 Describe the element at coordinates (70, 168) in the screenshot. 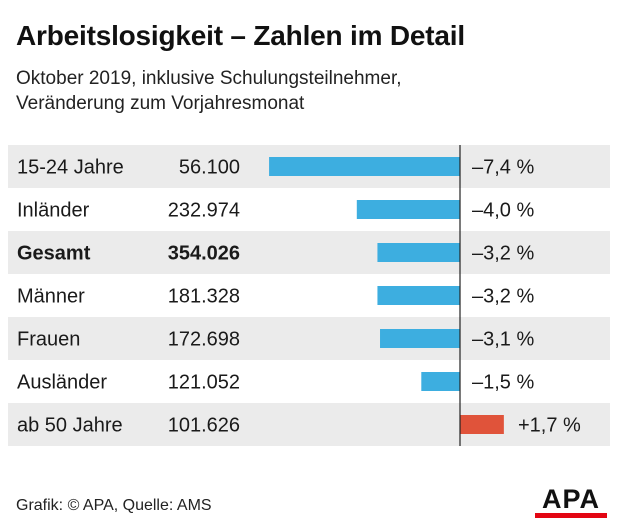

I see `category-label: 15-24 Jahre` at that location.